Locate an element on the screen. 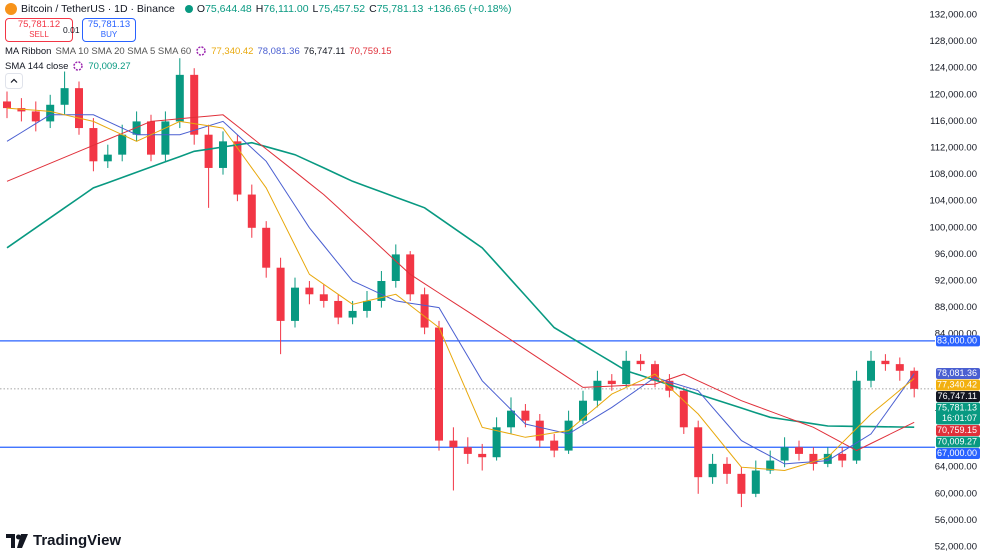 This screenshot has height=554, width=984. status-dot is located at coordinates (188, 9).